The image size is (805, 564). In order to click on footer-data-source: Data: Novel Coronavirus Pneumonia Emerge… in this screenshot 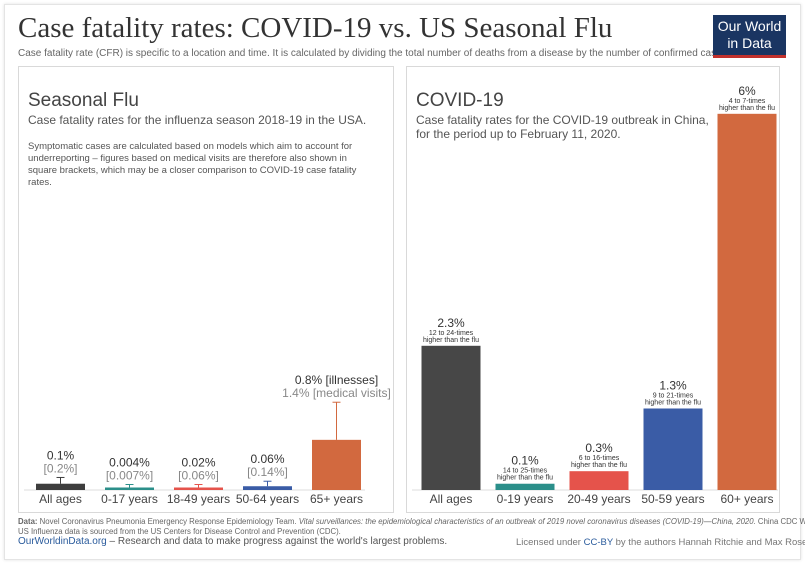, I will do `click(411, 521)`.